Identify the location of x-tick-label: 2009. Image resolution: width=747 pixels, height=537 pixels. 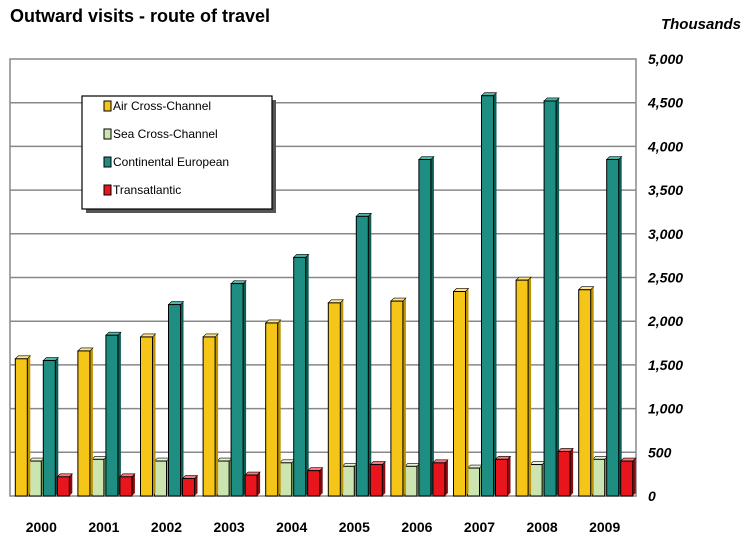
(604, 527).